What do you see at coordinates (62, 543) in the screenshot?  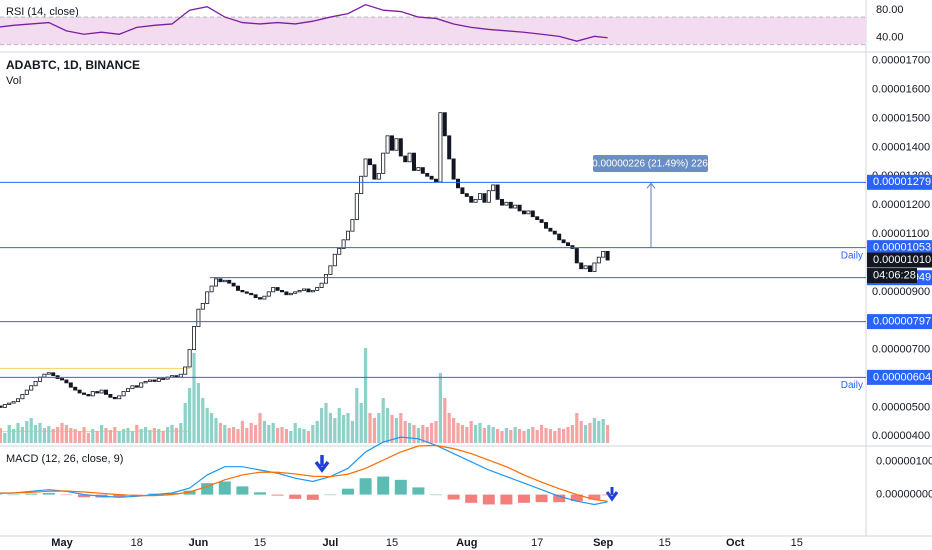 I see `x-tick-label: May` at bounding box center [62, 543].